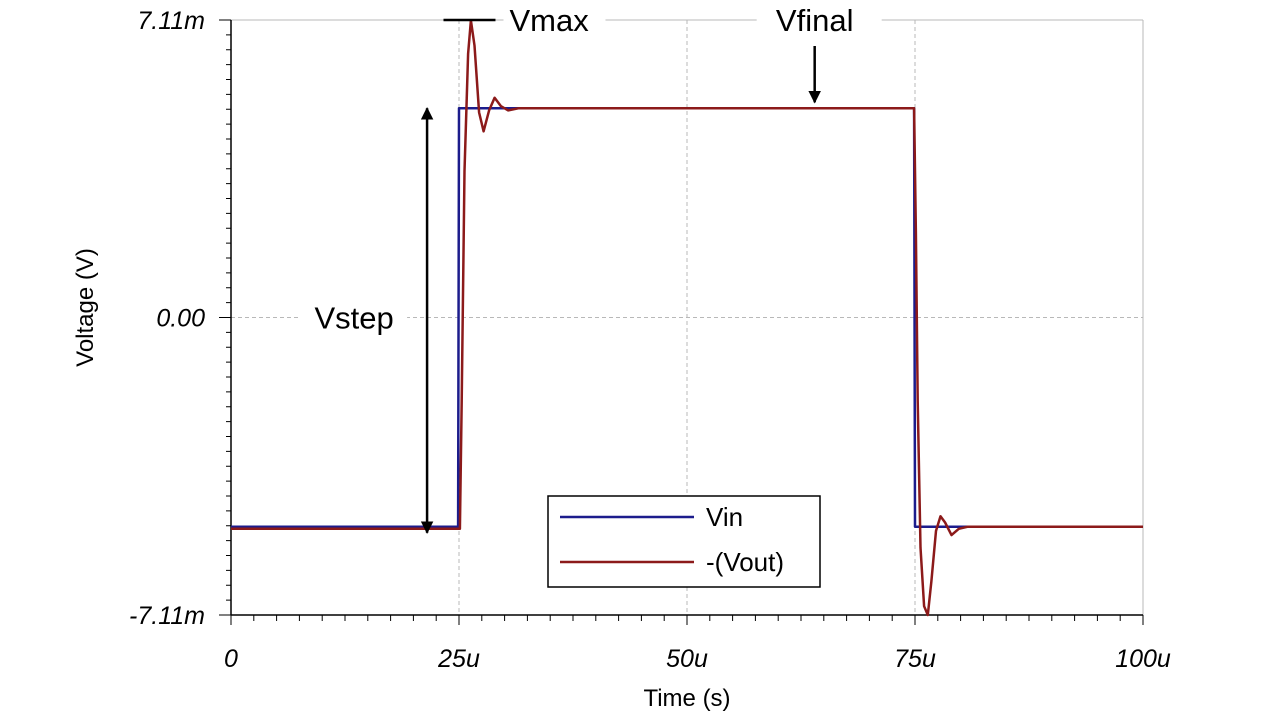  What do you see at coordinates (549, 20) in the screenshot?
I see `vmax-label: Vmax` at bounding box center [549, 20].